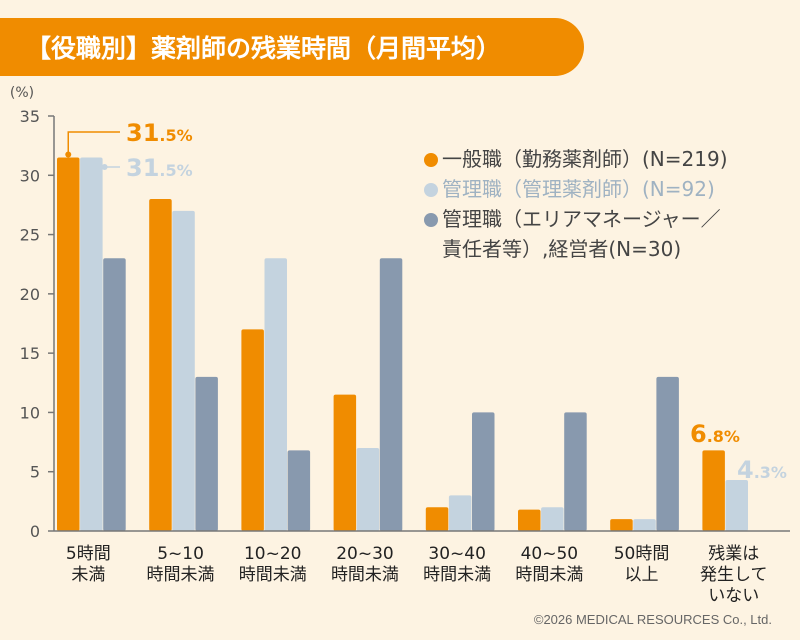 This screenshot has height=640, width=800. Describe the element at coordinates (585, 159) in the screenshot. I see `legend-label-general: 一般職（勤務薬剤師）(N=219)` at that location.